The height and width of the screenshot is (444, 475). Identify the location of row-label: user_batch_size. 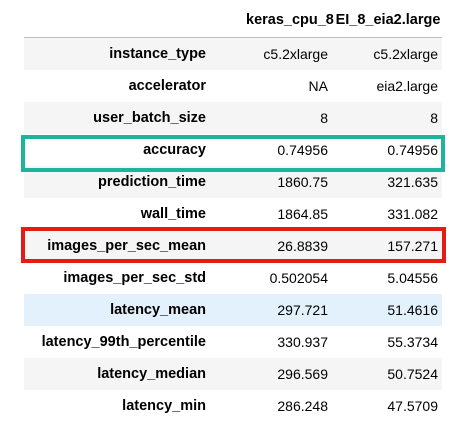
(149, 118).